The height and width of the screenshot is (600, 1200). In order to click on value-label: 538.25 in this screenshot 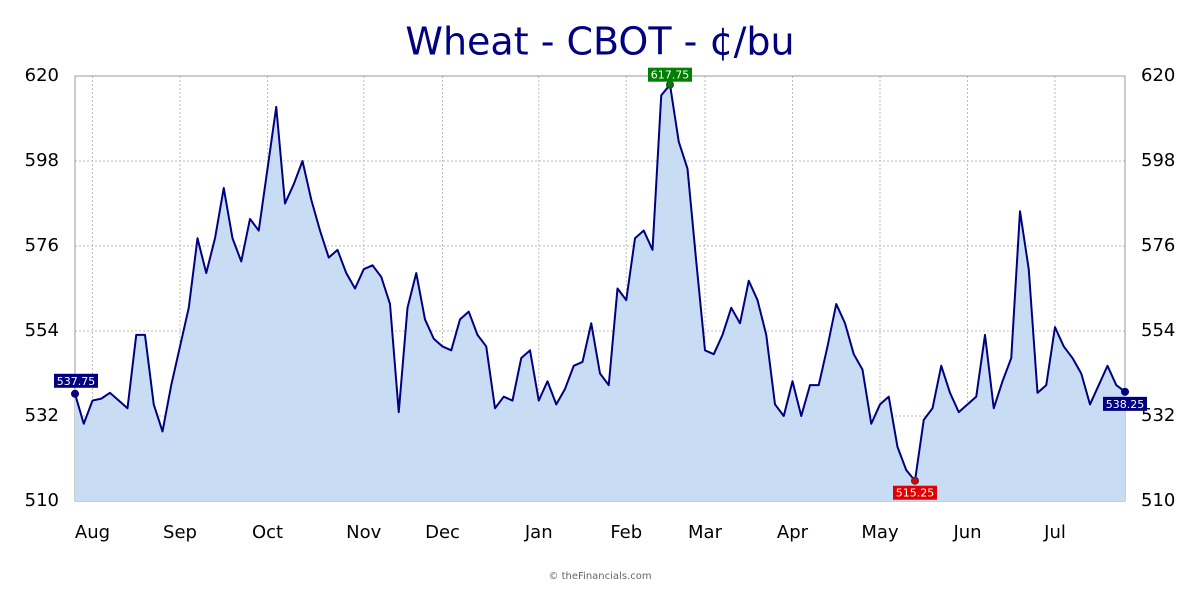, I will do `click(1125, 404)`.